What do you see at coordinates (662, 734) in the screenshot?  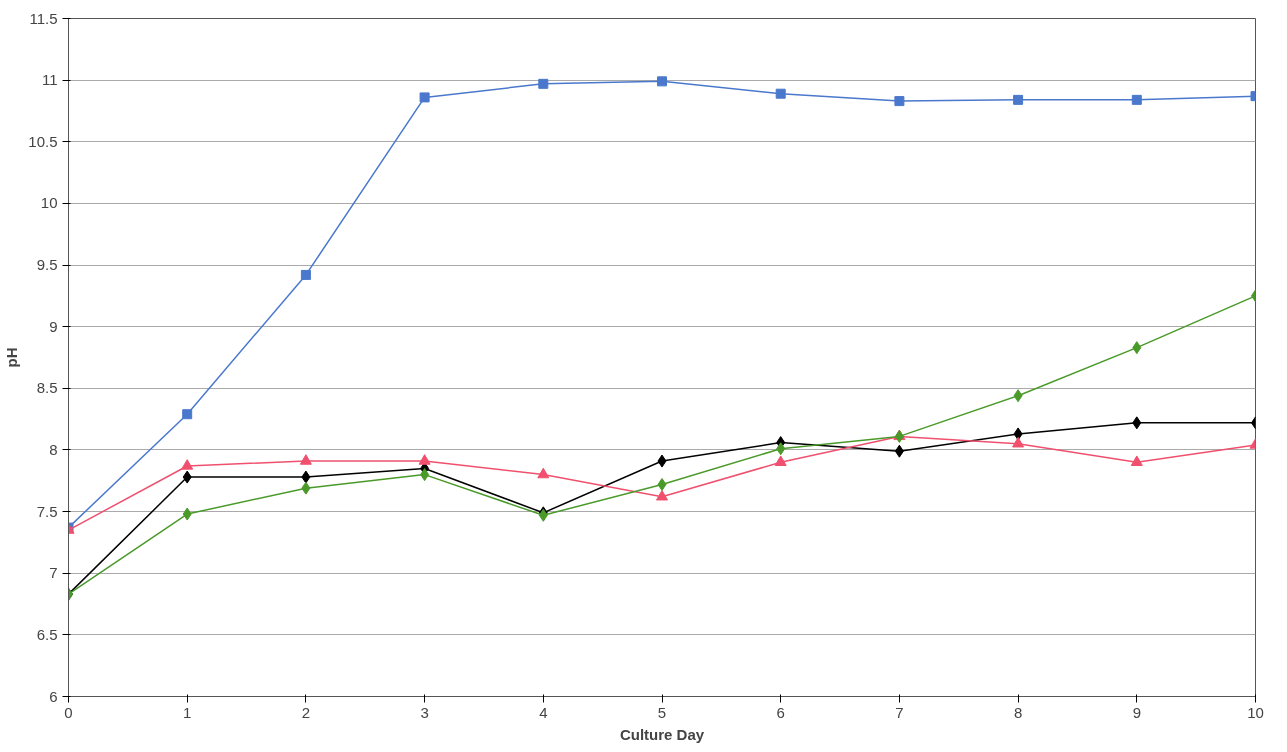 I see `x-axis-title: Culture Day` at bounding box center [662, 734].